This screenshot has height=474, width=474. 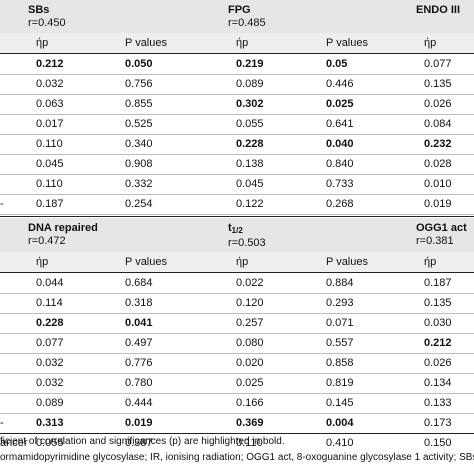 I want to click on p-value-cell: 0.332, so click(x=139, y=184).